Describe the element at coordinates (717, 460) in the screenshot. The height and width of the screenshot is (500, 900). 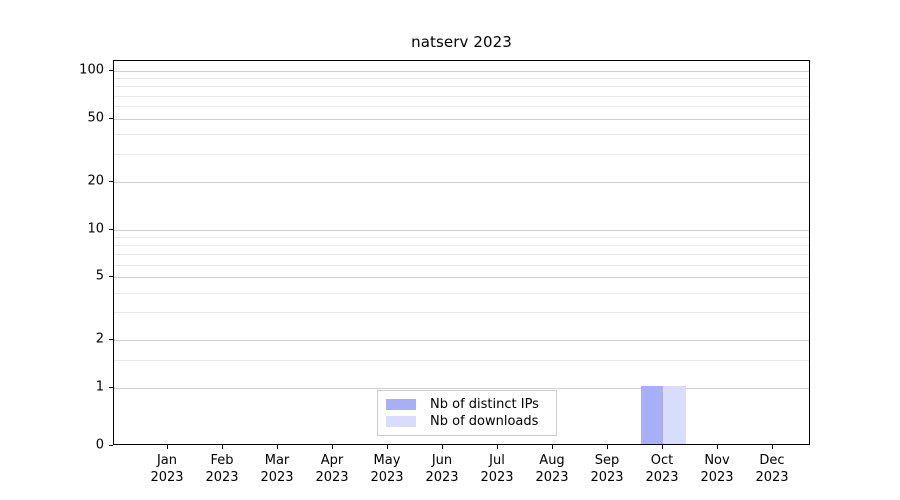
I see `x-axis-tick-label-month: Nov` at that location.